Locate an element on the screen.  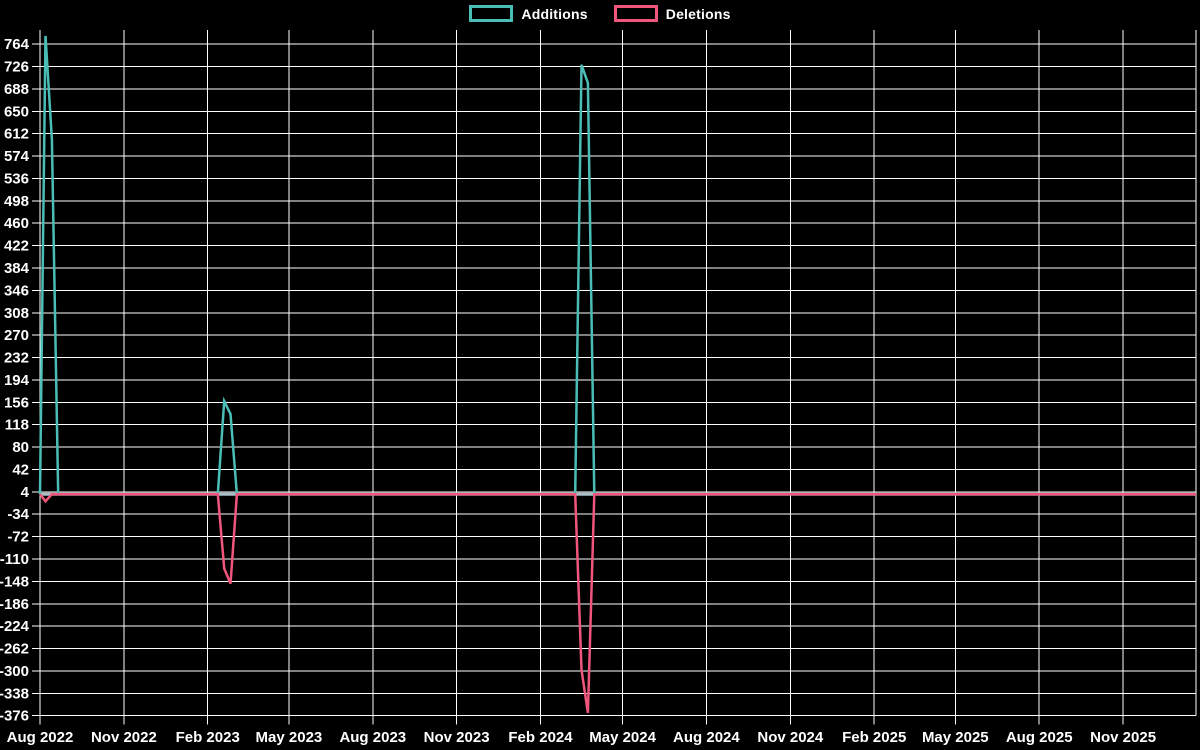
x-axis-tick-label: Aug 2024 is located at coordinates (706, 737).